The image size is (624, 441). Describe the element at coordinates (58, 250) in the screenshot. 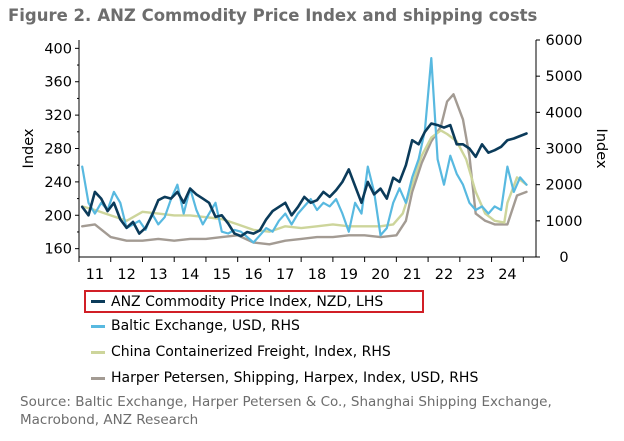

I see `y-tick-label-0: 160` at that location.